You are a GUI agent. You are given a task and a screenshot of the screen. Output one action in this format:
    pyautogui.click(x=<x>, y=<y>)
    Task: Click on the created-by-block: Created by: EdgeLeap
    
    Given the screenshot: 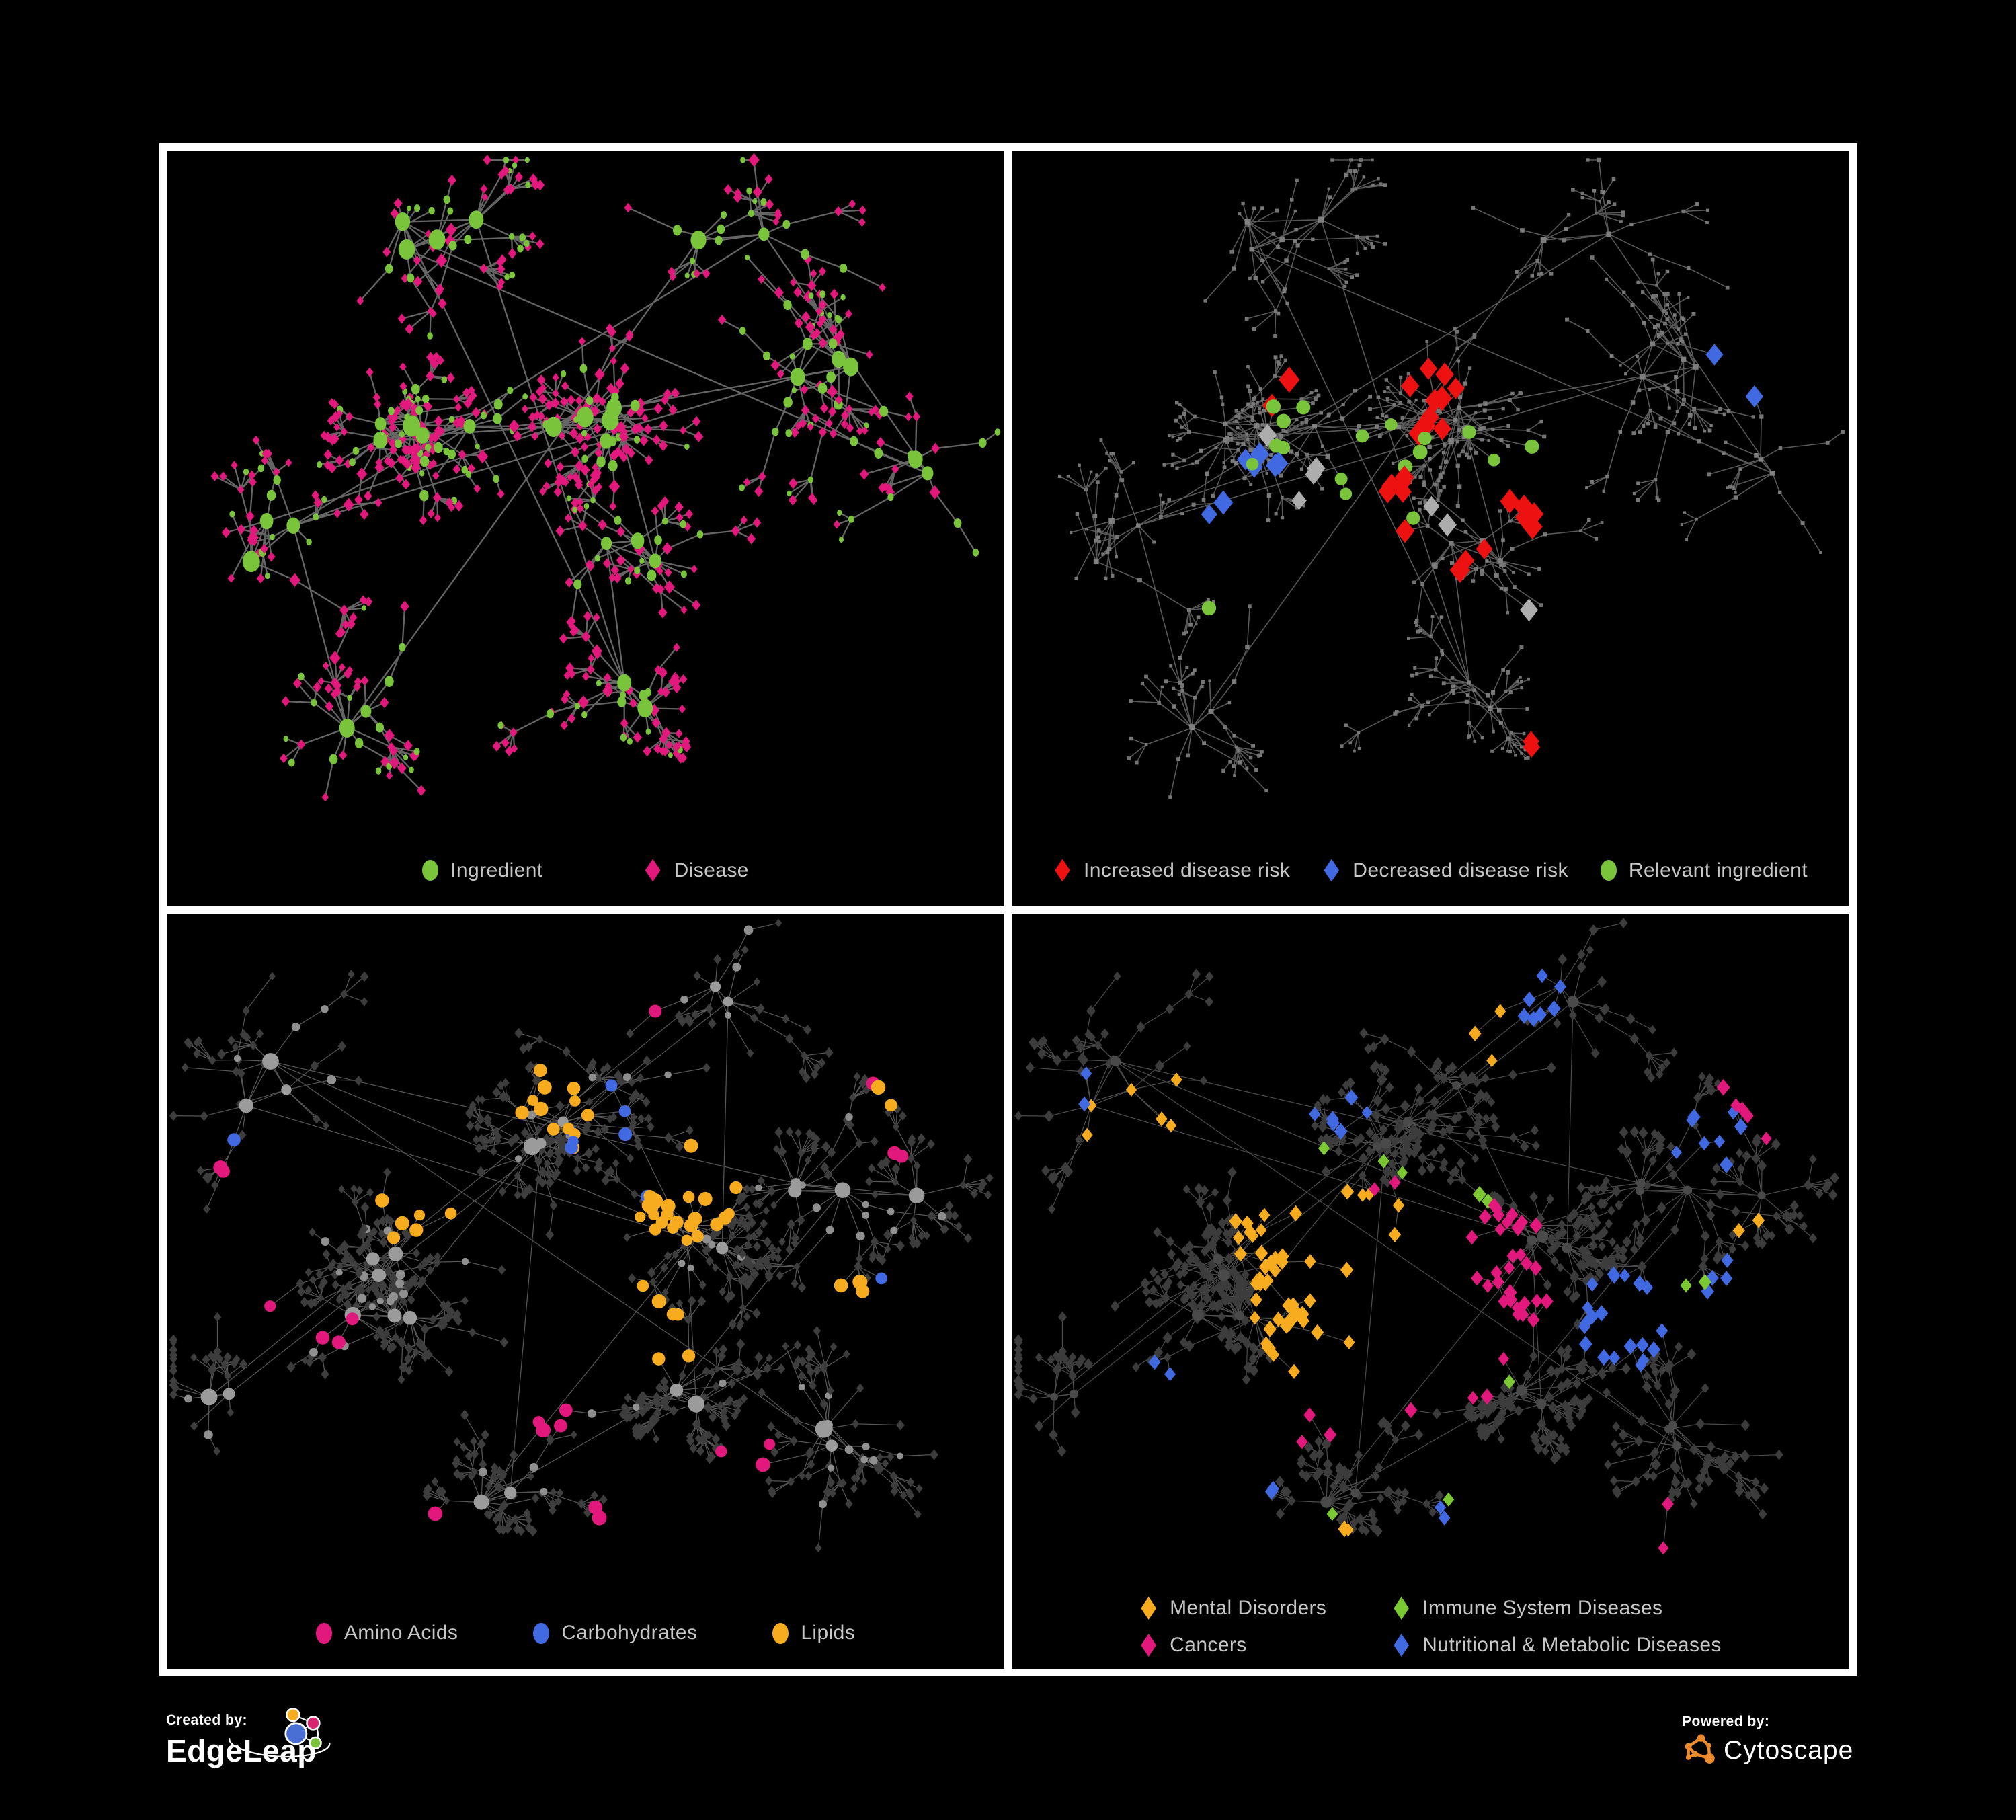 What is the action you would take?
    pyautogui.click(x=354, y=1760)
    